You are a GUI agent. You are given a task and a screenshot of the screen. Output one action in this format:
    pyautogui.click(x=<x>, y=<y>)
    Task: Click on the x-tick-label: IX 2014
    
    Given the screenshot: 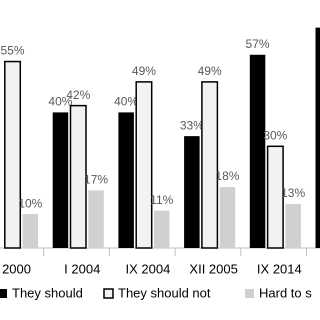 What is the action you would take?
    pyautogui.click(x=279, y=268)
    